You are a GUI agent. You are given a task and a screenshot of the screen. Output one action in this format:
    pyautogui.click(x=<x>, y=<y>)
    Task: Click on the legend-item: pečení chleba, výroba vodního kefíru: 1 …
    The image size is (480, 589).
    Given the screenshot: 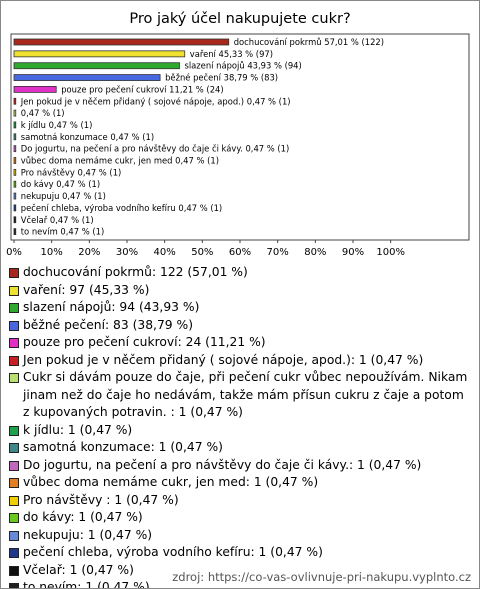 What is the action you would take?
    pyautogui.click(x=240, y=553)
    